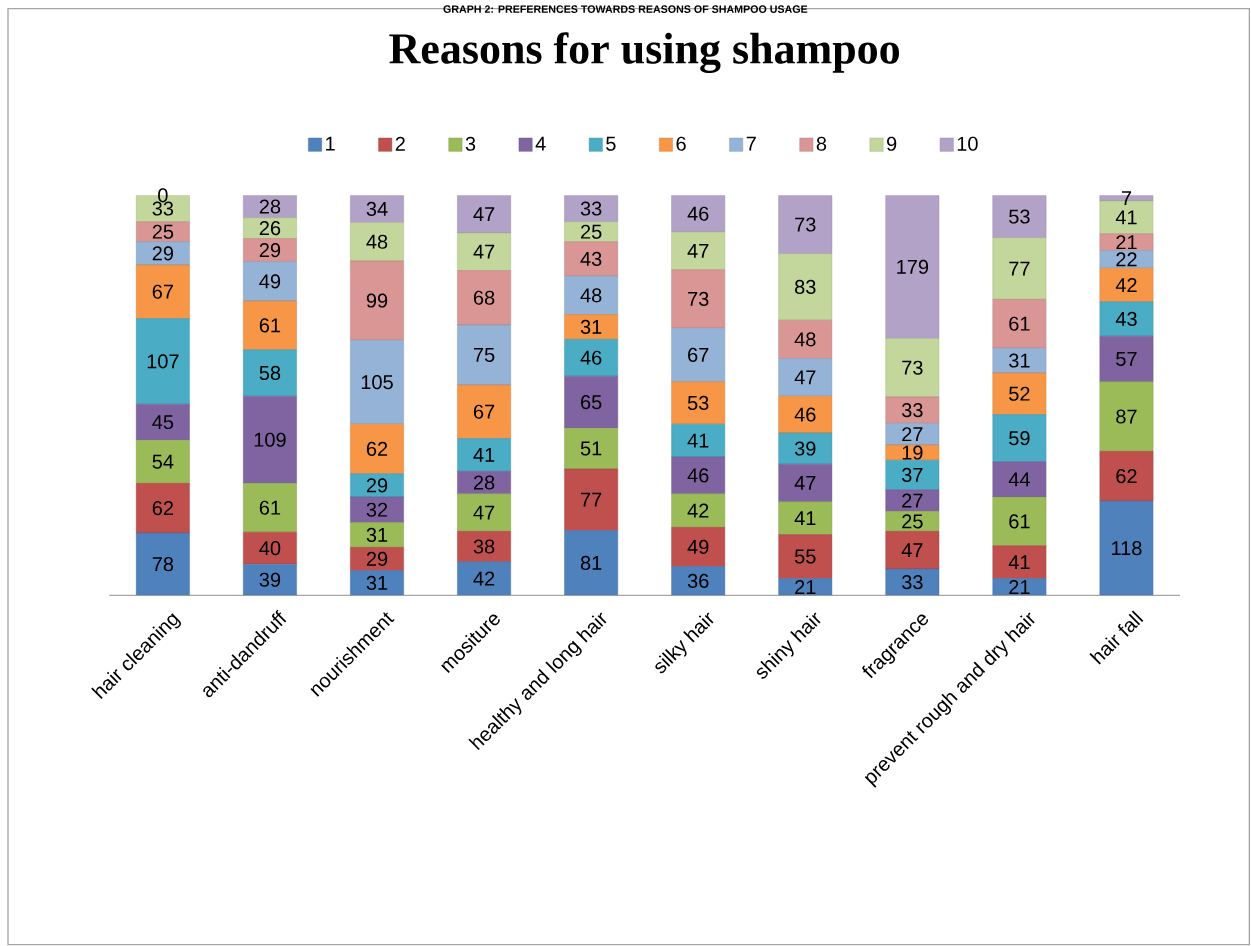 Image resolution: width=1251 pixels, height=946 pixels. What do you see at coordinates (400, 143) in the screenshot?
I see `legend-label: 2` at bounding box center [400, 143].